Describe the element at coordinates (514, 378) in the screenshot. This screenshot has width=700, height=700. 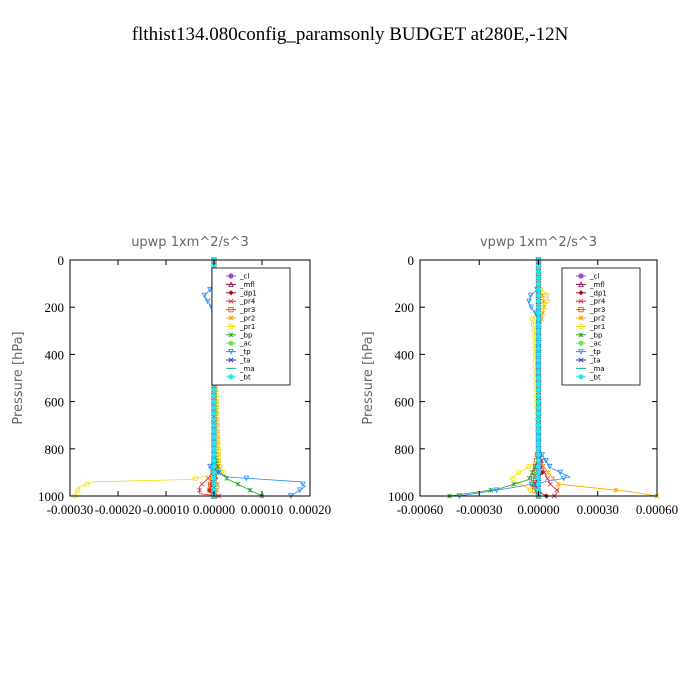
I see `series-tp` at that location.